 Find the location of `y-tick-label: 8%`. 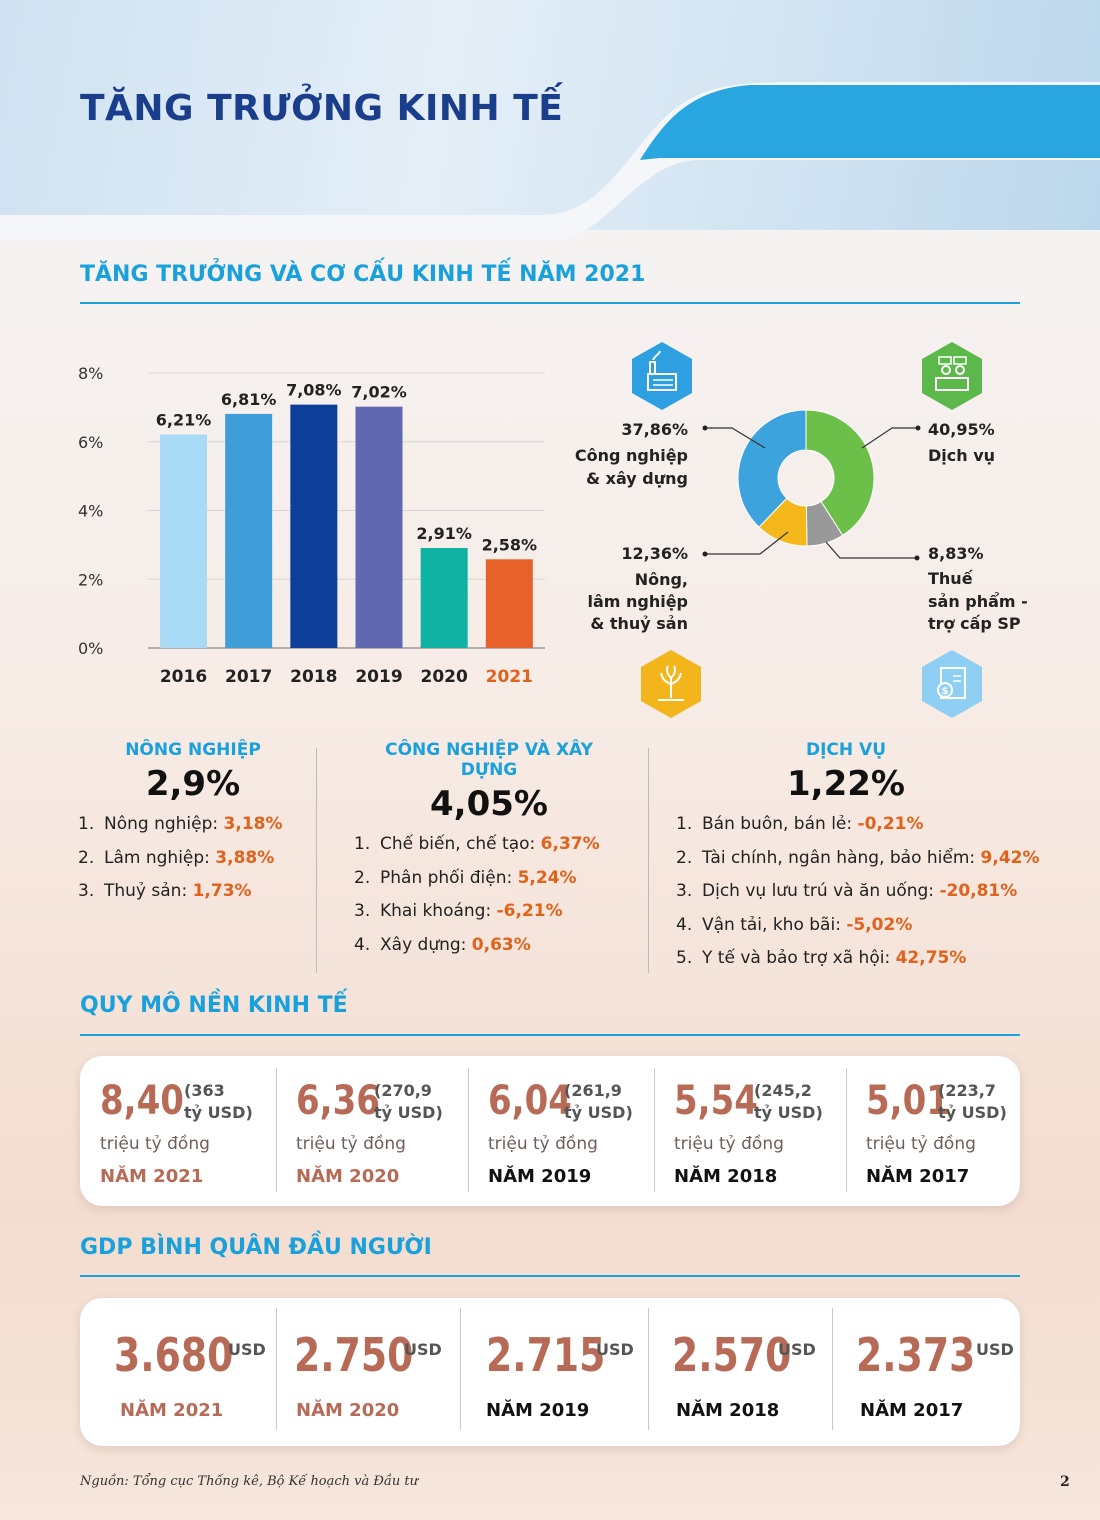

y-tick-label: 8% is located at coordinates (90, 373).